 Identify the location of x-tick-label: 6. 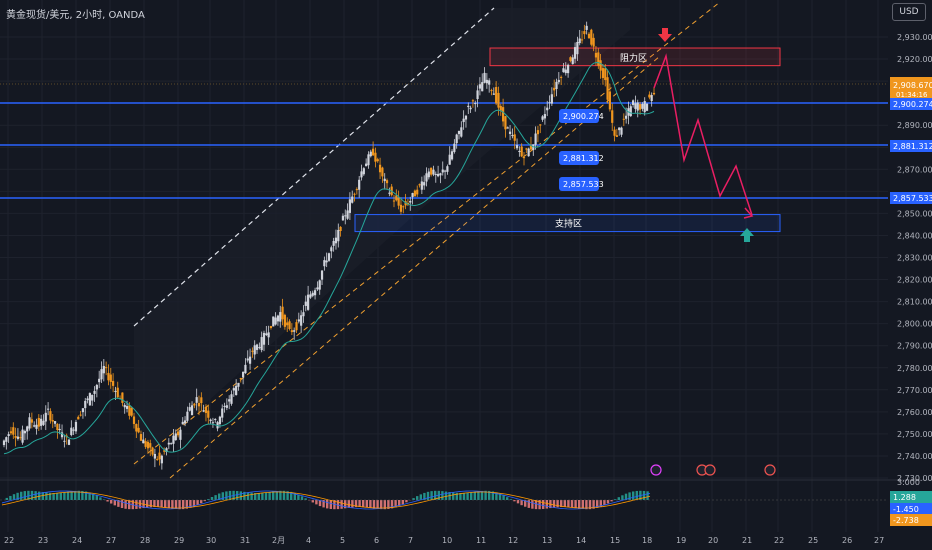
(376, 540).